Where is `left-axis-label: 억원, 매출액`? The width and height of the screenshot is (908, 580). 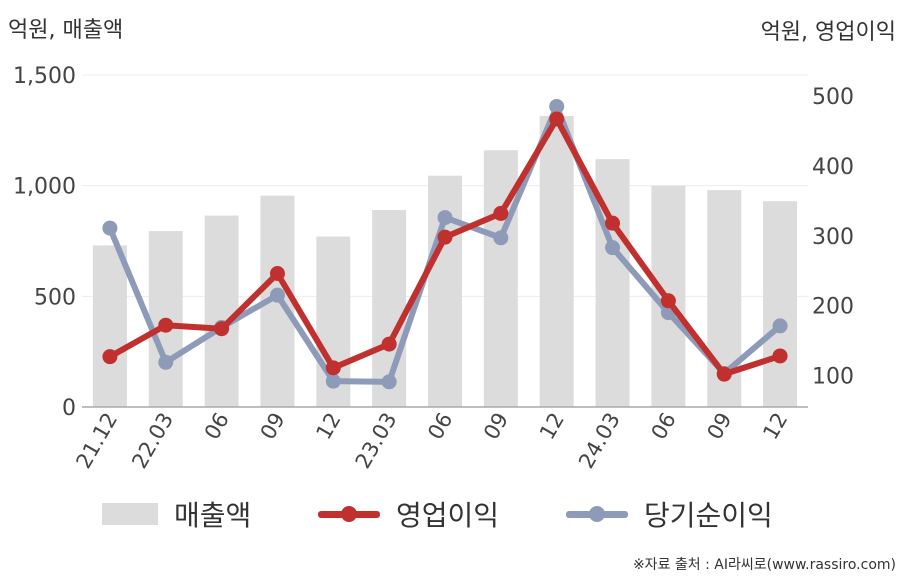 left-axis-label: 억원, 매출액 is located at coordinates (66, 30).